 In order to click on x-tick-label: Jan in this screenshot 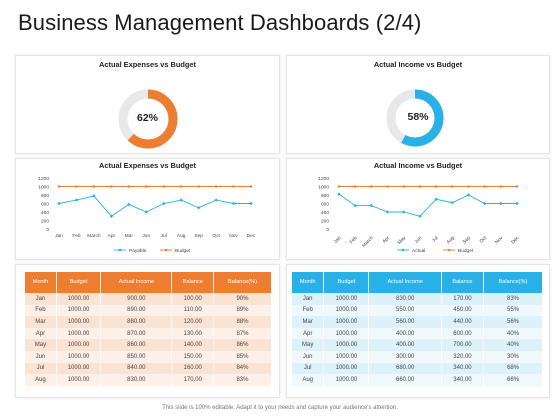, I will do `click(59, 236)`.